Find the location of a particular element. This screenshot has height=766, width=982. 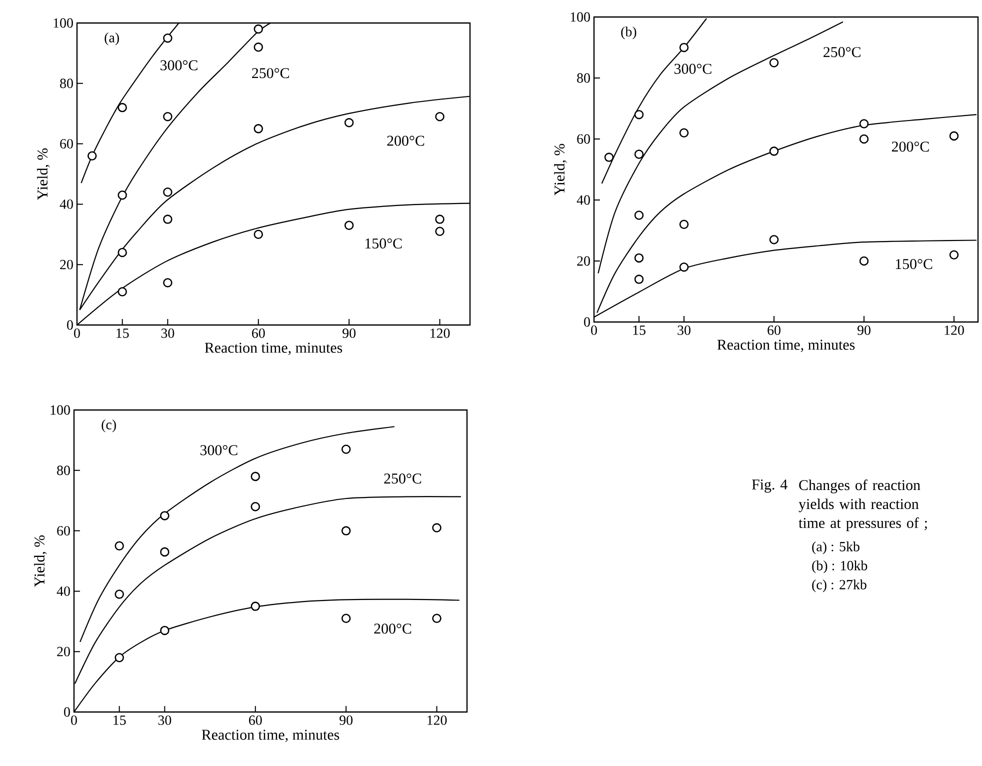

annotation: (b) is located at coordinates (628, 33).